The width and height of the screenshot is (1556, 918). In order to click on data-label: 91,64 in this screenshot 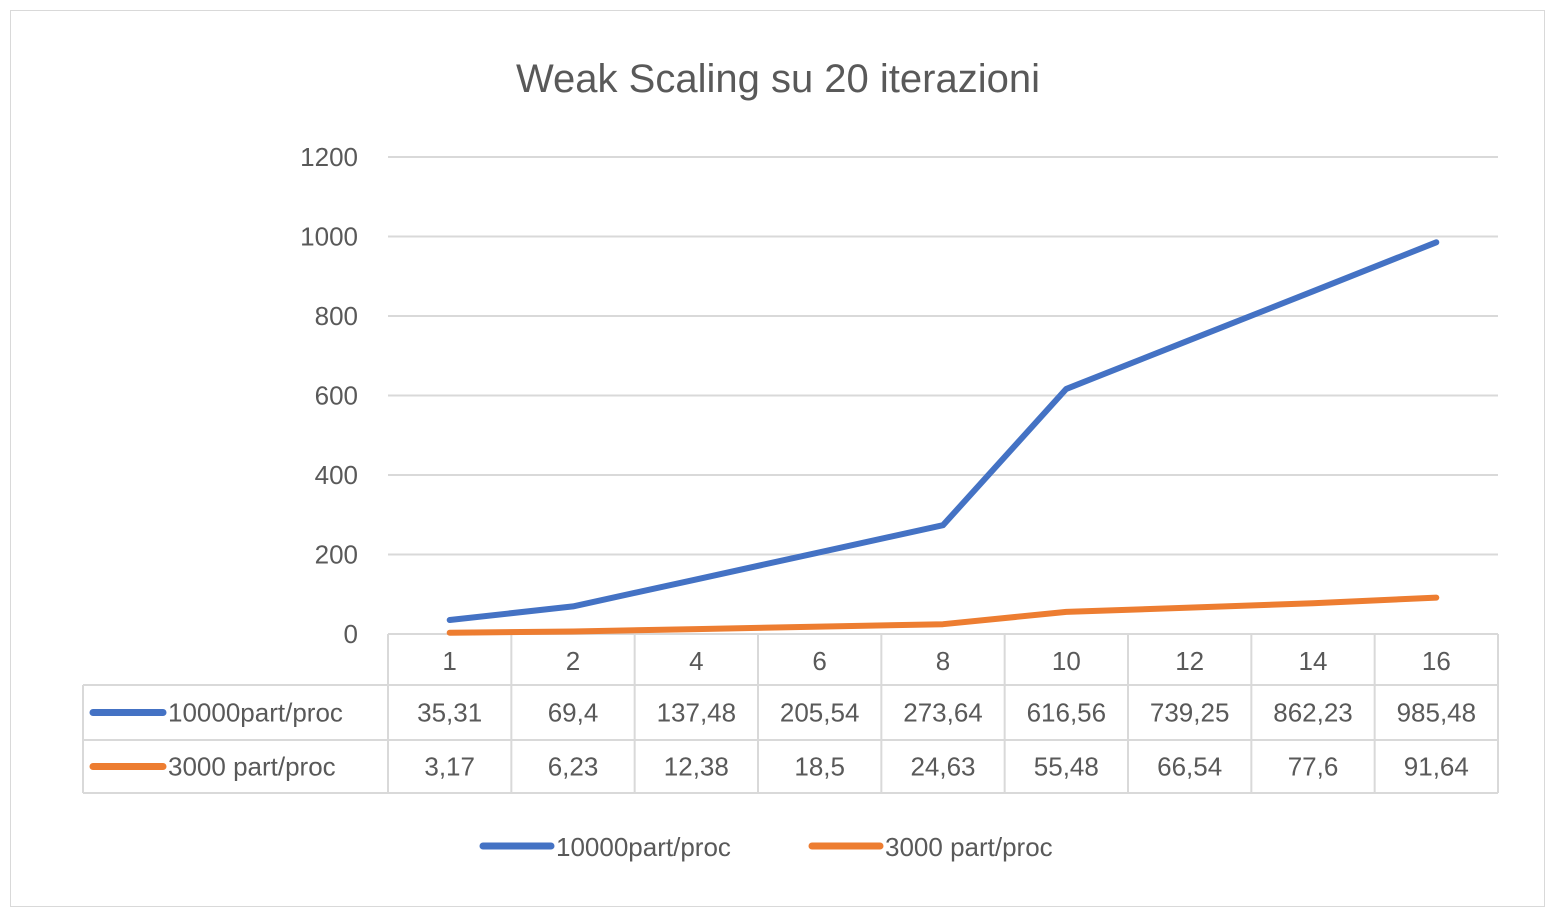, I will do `click(1436, 767)`.